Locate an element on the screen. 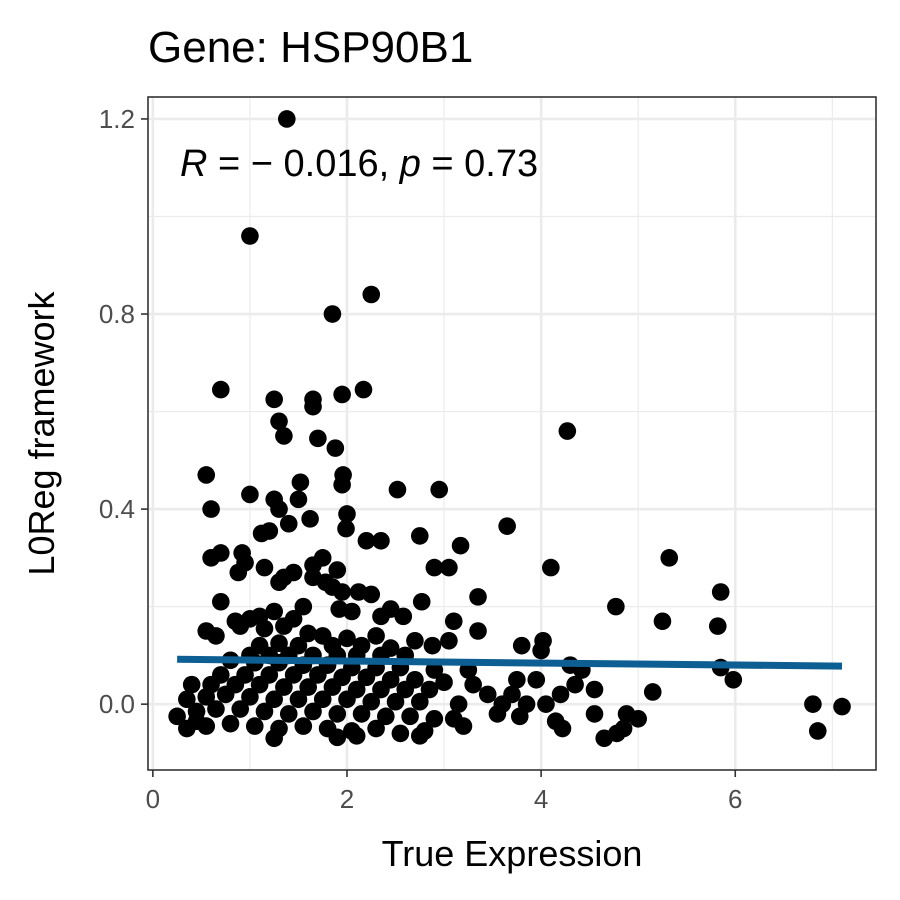 The image size is (900, 900). y-tick-label: 0.8 is located at coordinates (117, 314).